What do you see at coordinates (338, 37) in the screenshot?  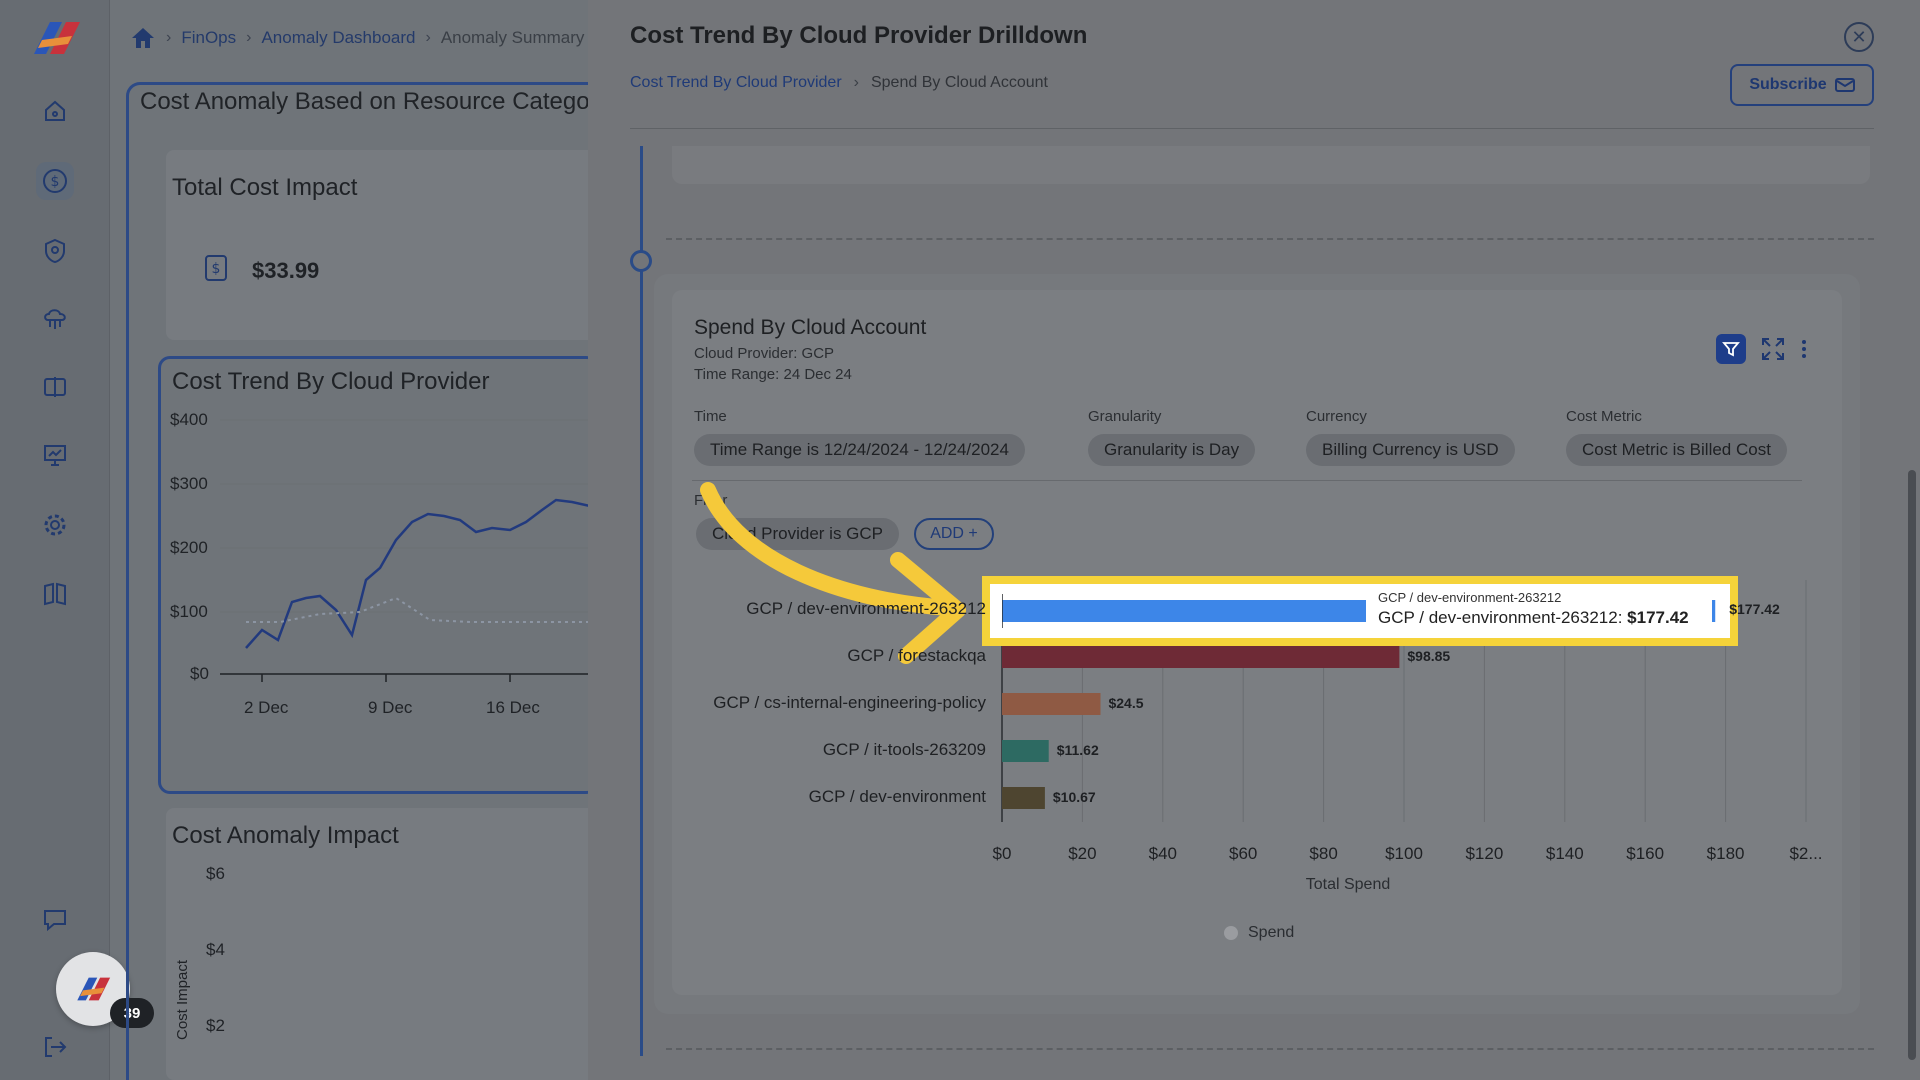 I see `breadcrumb-anomaly-dashboard: Anomaly Dashboard` at bounding box center [338, 37].